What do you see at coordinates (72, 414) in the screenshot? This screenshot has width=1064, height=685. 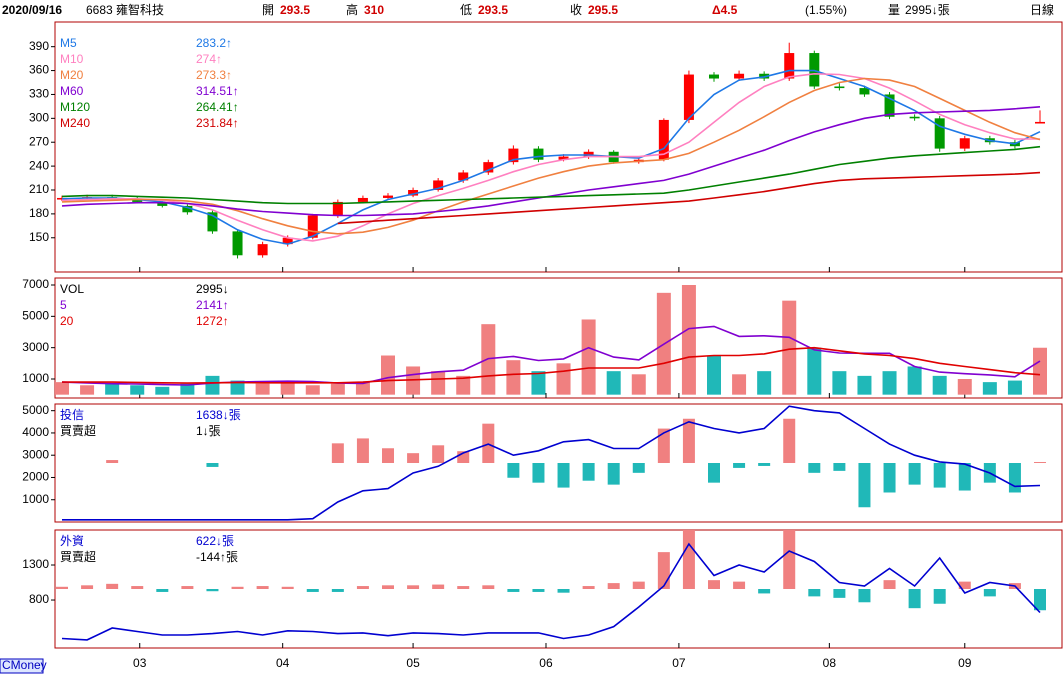 I see `legend-name: 投信` at bounding box center [72, 414].